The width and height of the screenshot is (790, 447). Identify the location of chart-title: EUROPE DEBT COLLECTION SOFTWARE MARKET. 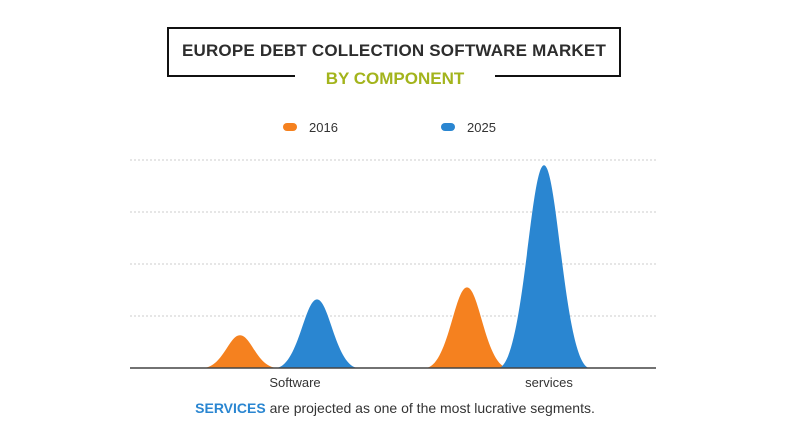
(394, 50).